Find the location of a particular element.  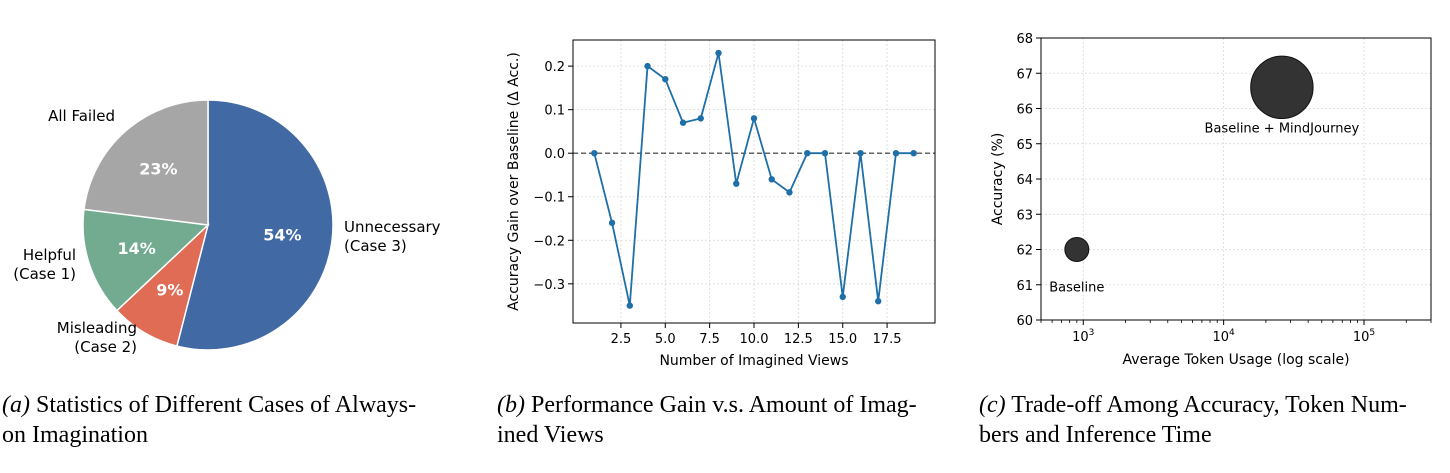

bubble-label: Baseline + MindJourney is located at coordinates (1282, 129).